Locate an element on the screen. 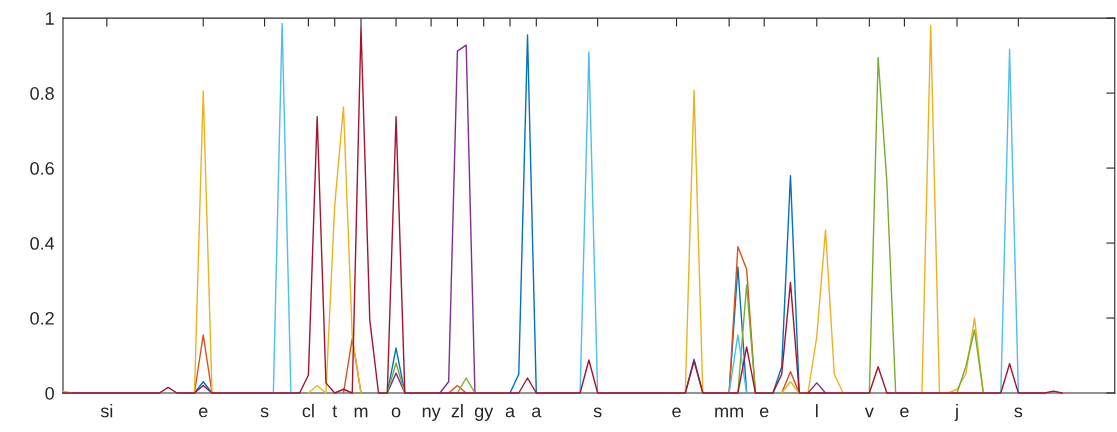 The image size is (1117, 432). x-tick-label: v is located at coordinates (869, 412).